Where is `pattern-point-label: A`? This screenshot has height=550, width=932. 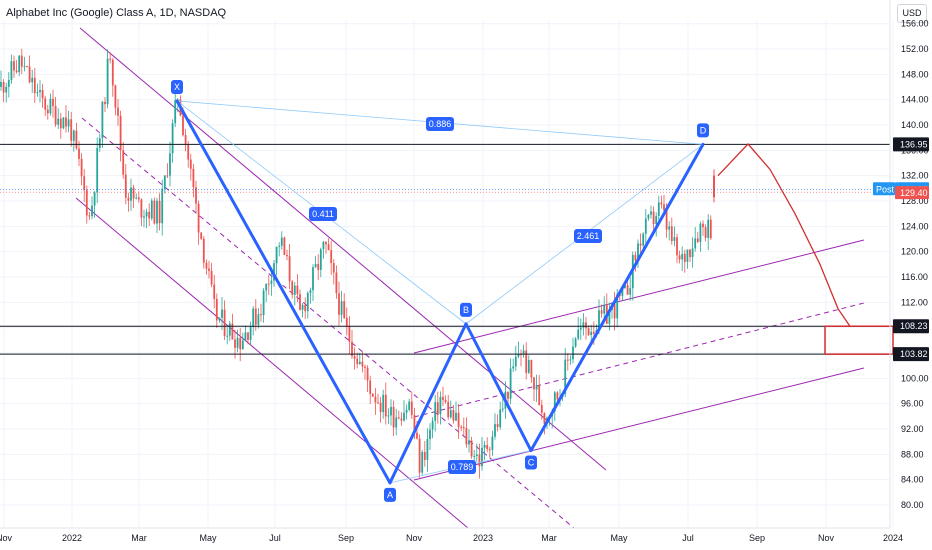 pattern-point-label: A is located at coordinates (390, 495).